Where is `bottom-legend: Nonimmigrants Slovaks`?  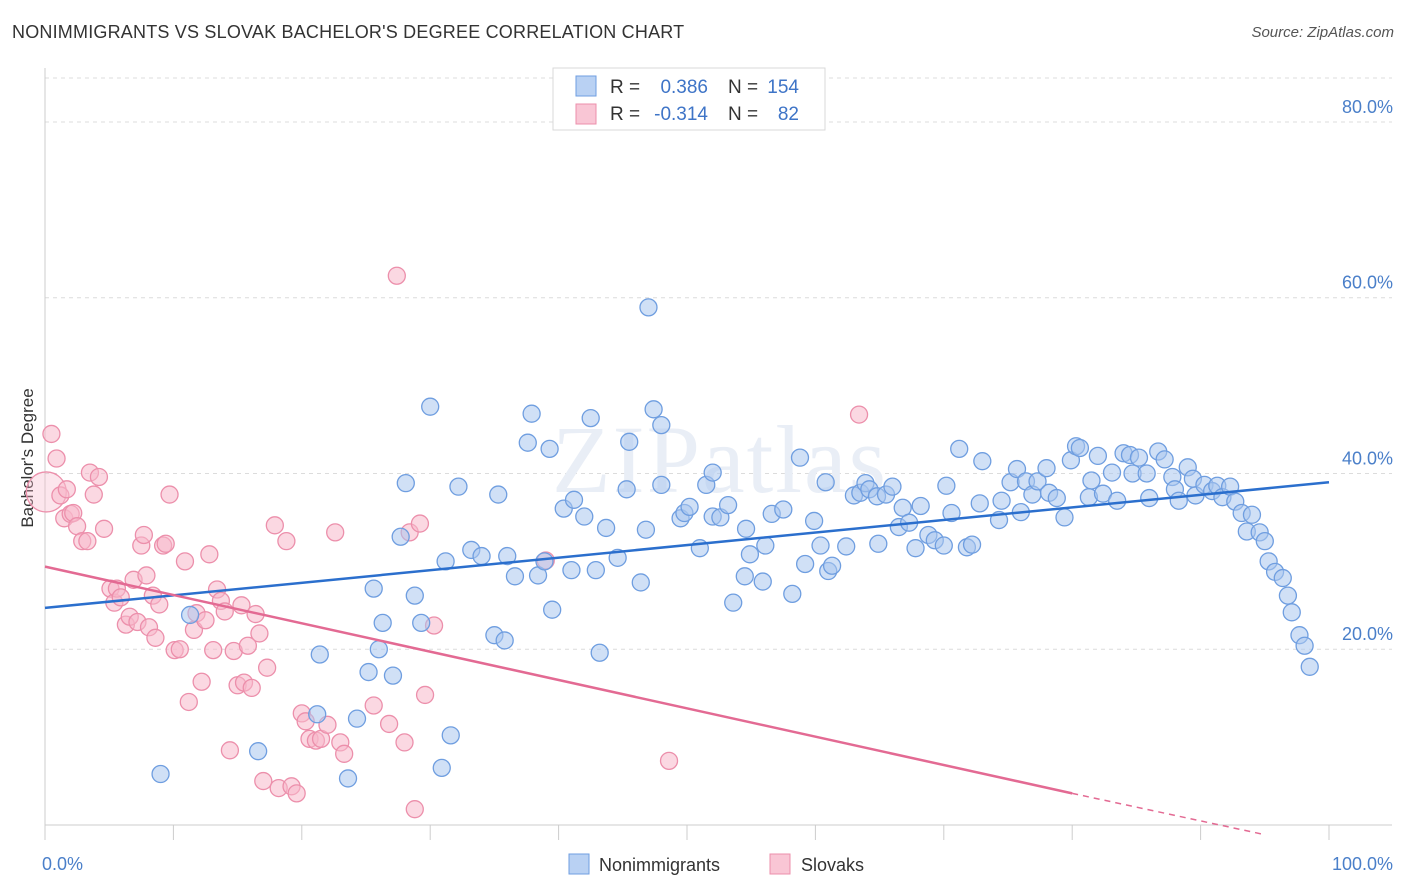 bottom-legend: Nonimmigrants Slovaks is located at coordinates (716, 864).